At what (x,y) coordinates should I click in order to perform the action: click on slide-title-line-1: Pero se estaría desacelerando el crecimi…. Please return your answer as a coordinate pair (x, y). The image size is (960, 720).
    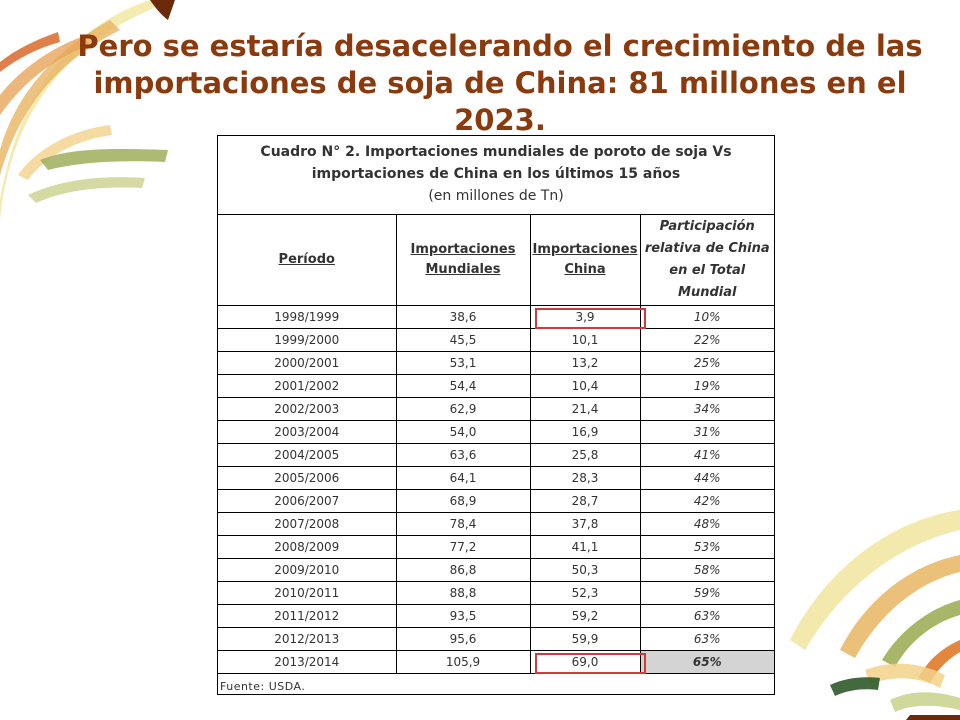
    Looking at the image, I should click on (500, 46).